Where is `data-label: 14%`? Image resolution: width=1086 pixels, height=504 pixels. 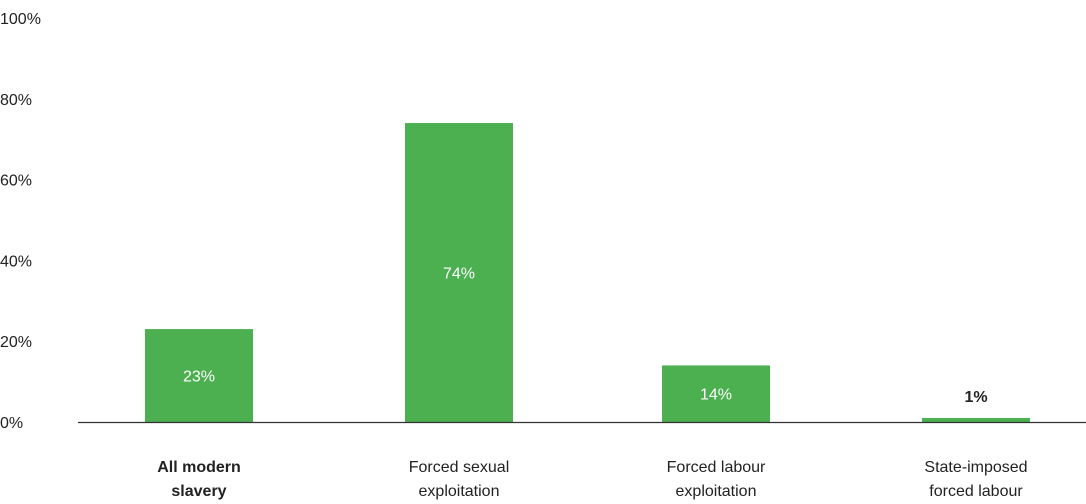 data-label: 14% is located at coordinates (716, 395).